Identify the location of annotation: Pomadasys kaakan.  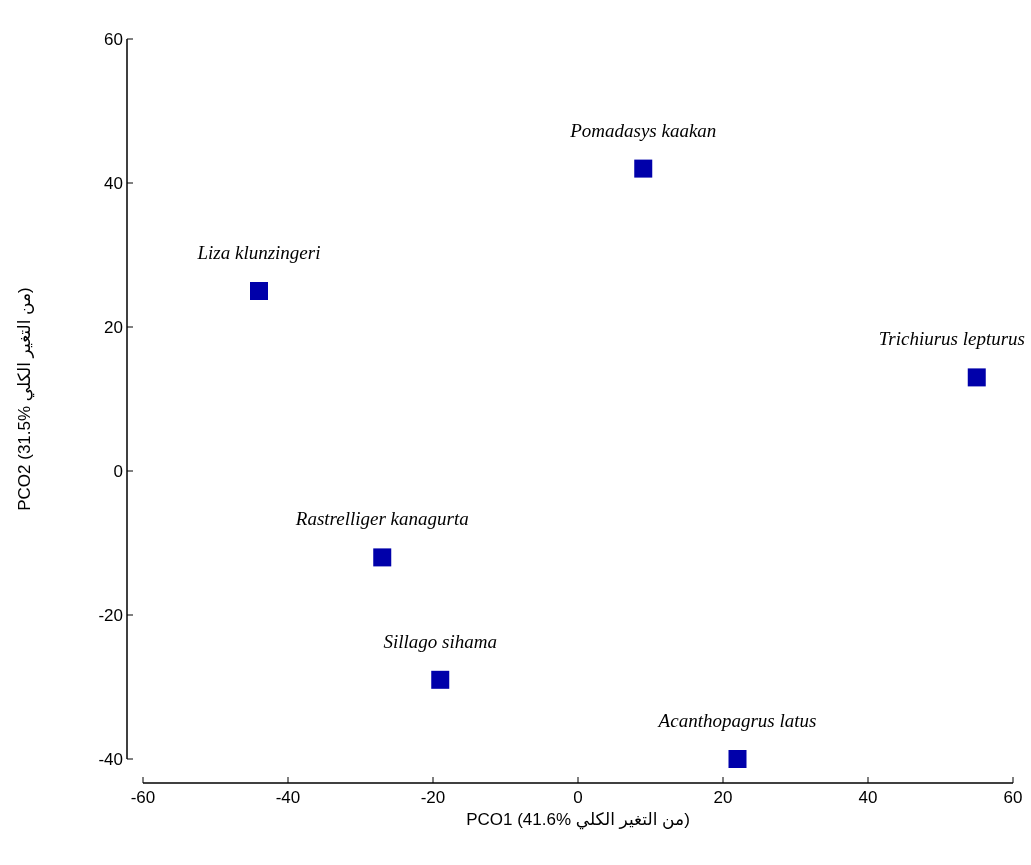
(643, 130).